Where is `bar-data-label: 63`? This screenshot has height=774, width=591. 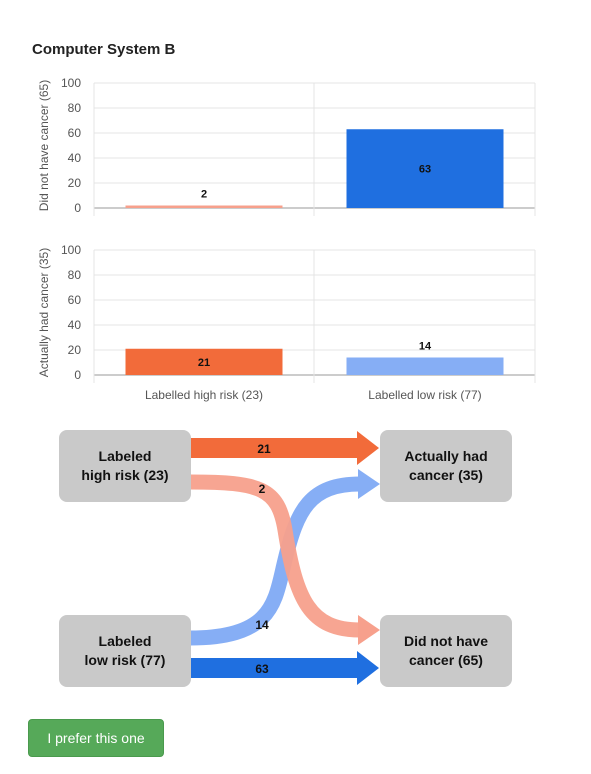
bar-data-label: 63 is located at coordinates (425, 170).